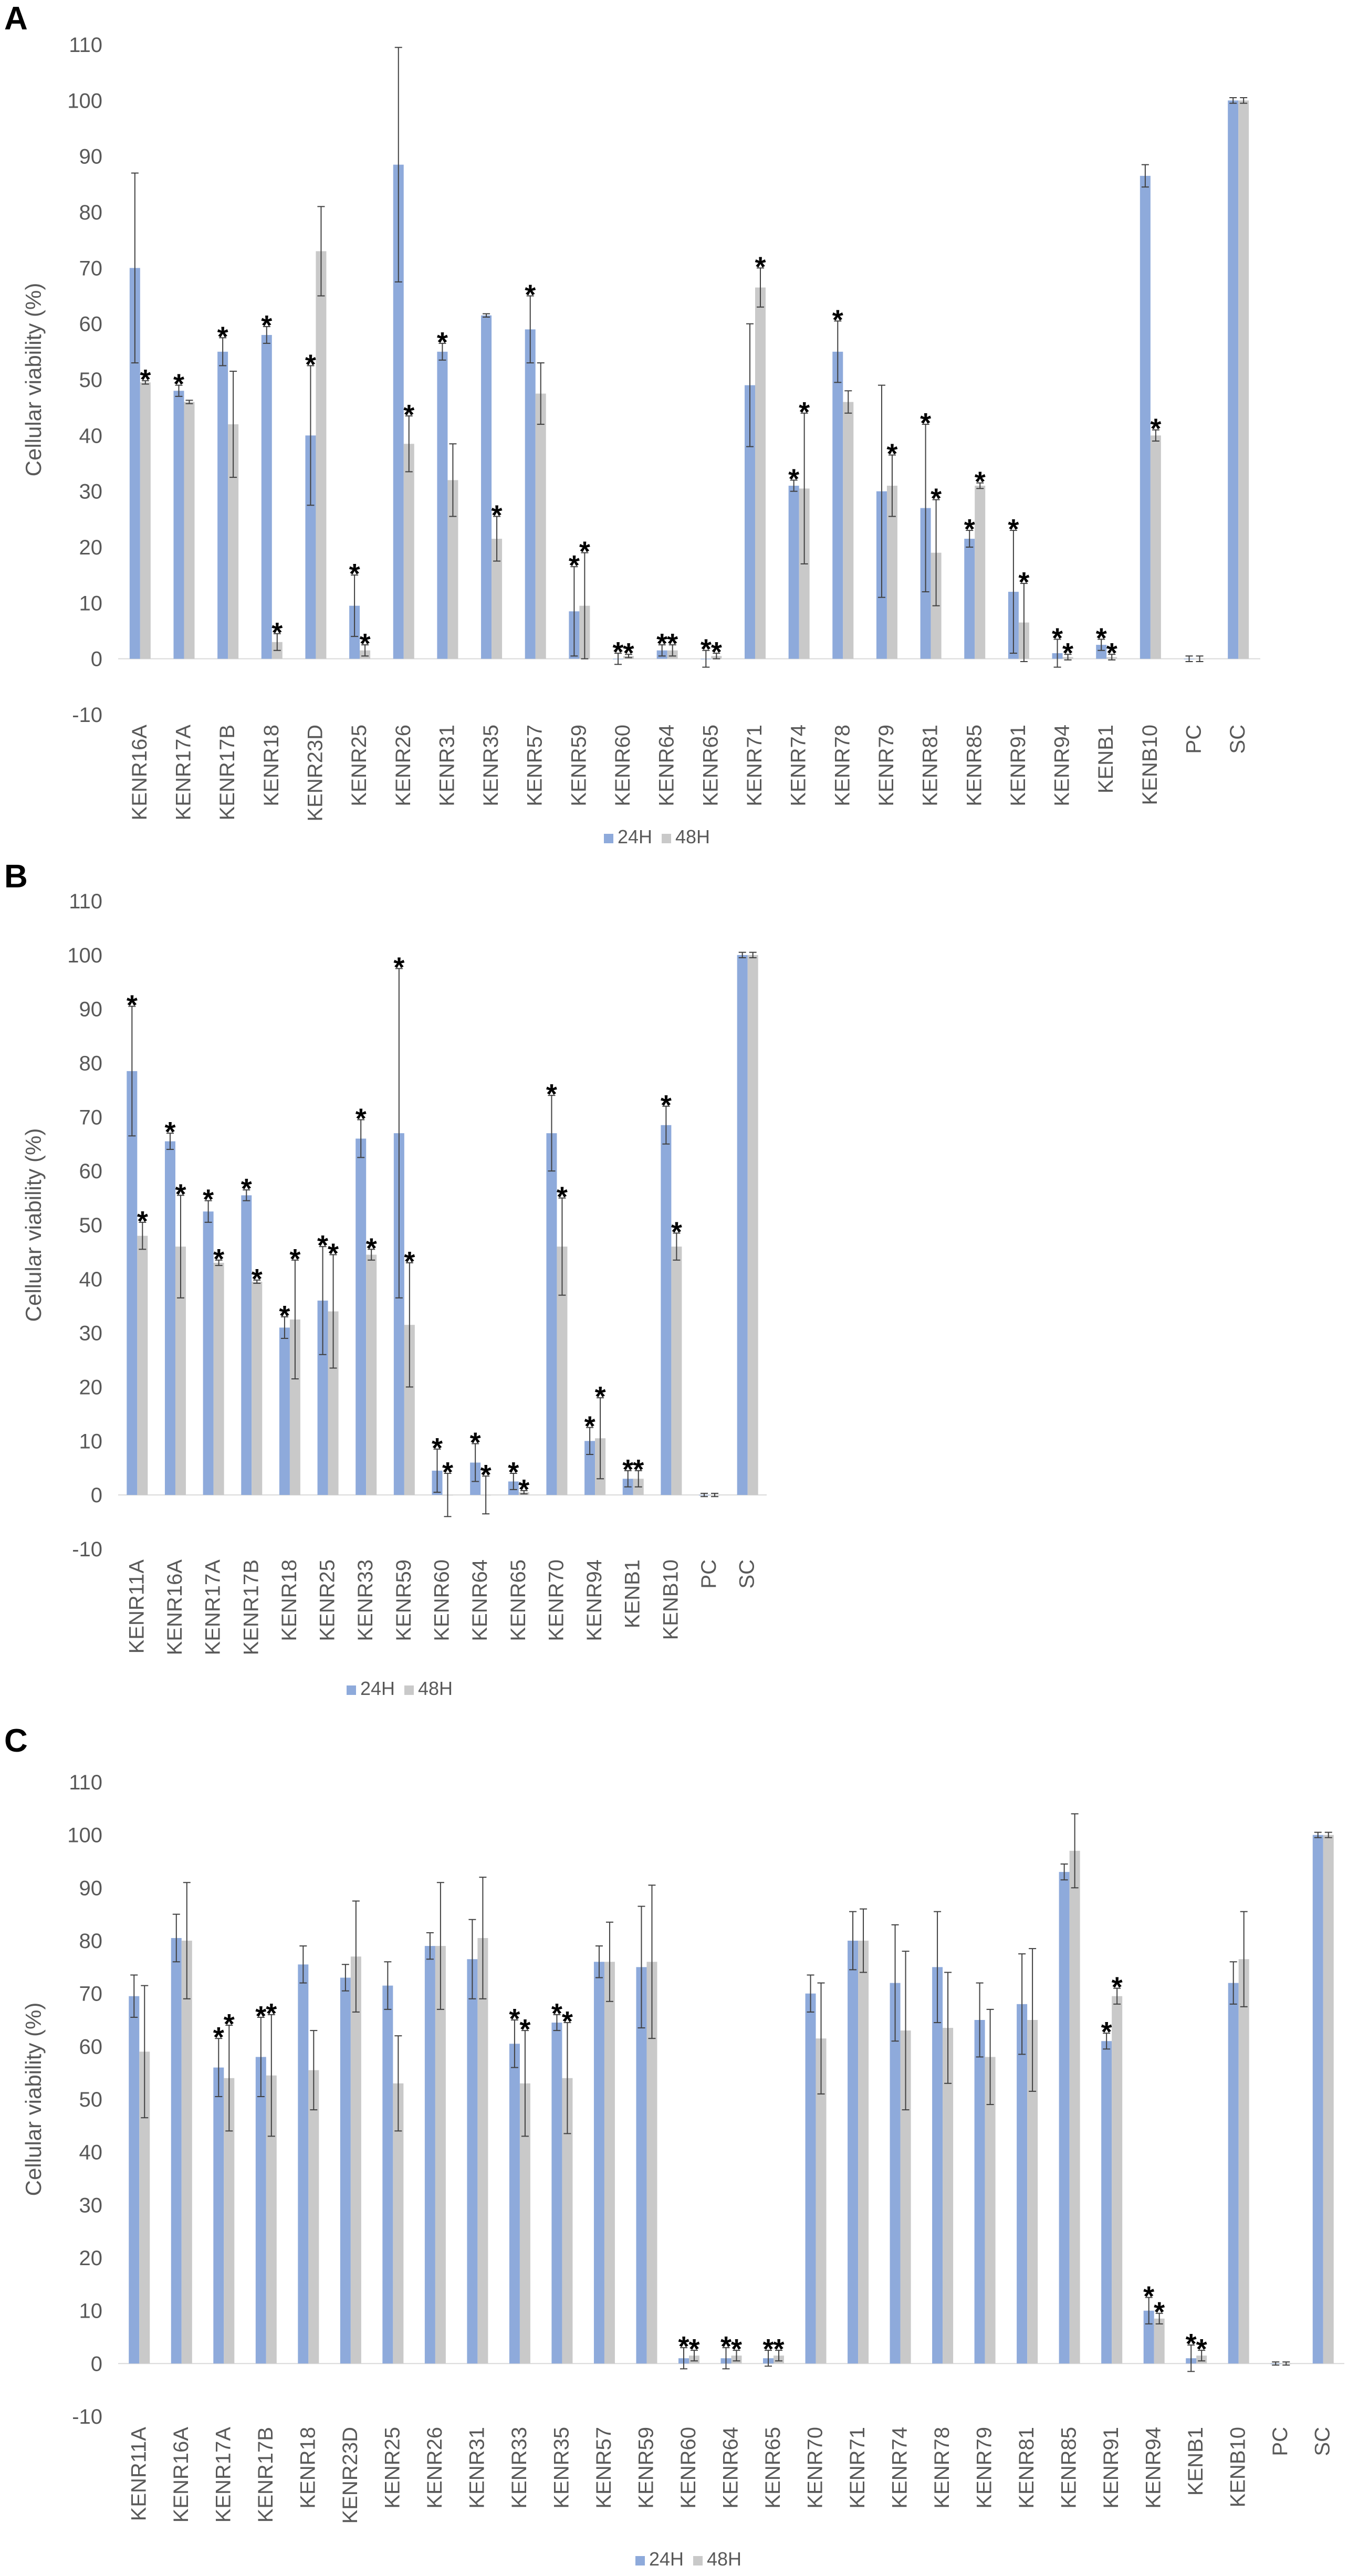  What do you see at coordinates (948, 2196) in the screenshot?
I see `bar-48h-kenr78` at bounding box center [948, 2196].